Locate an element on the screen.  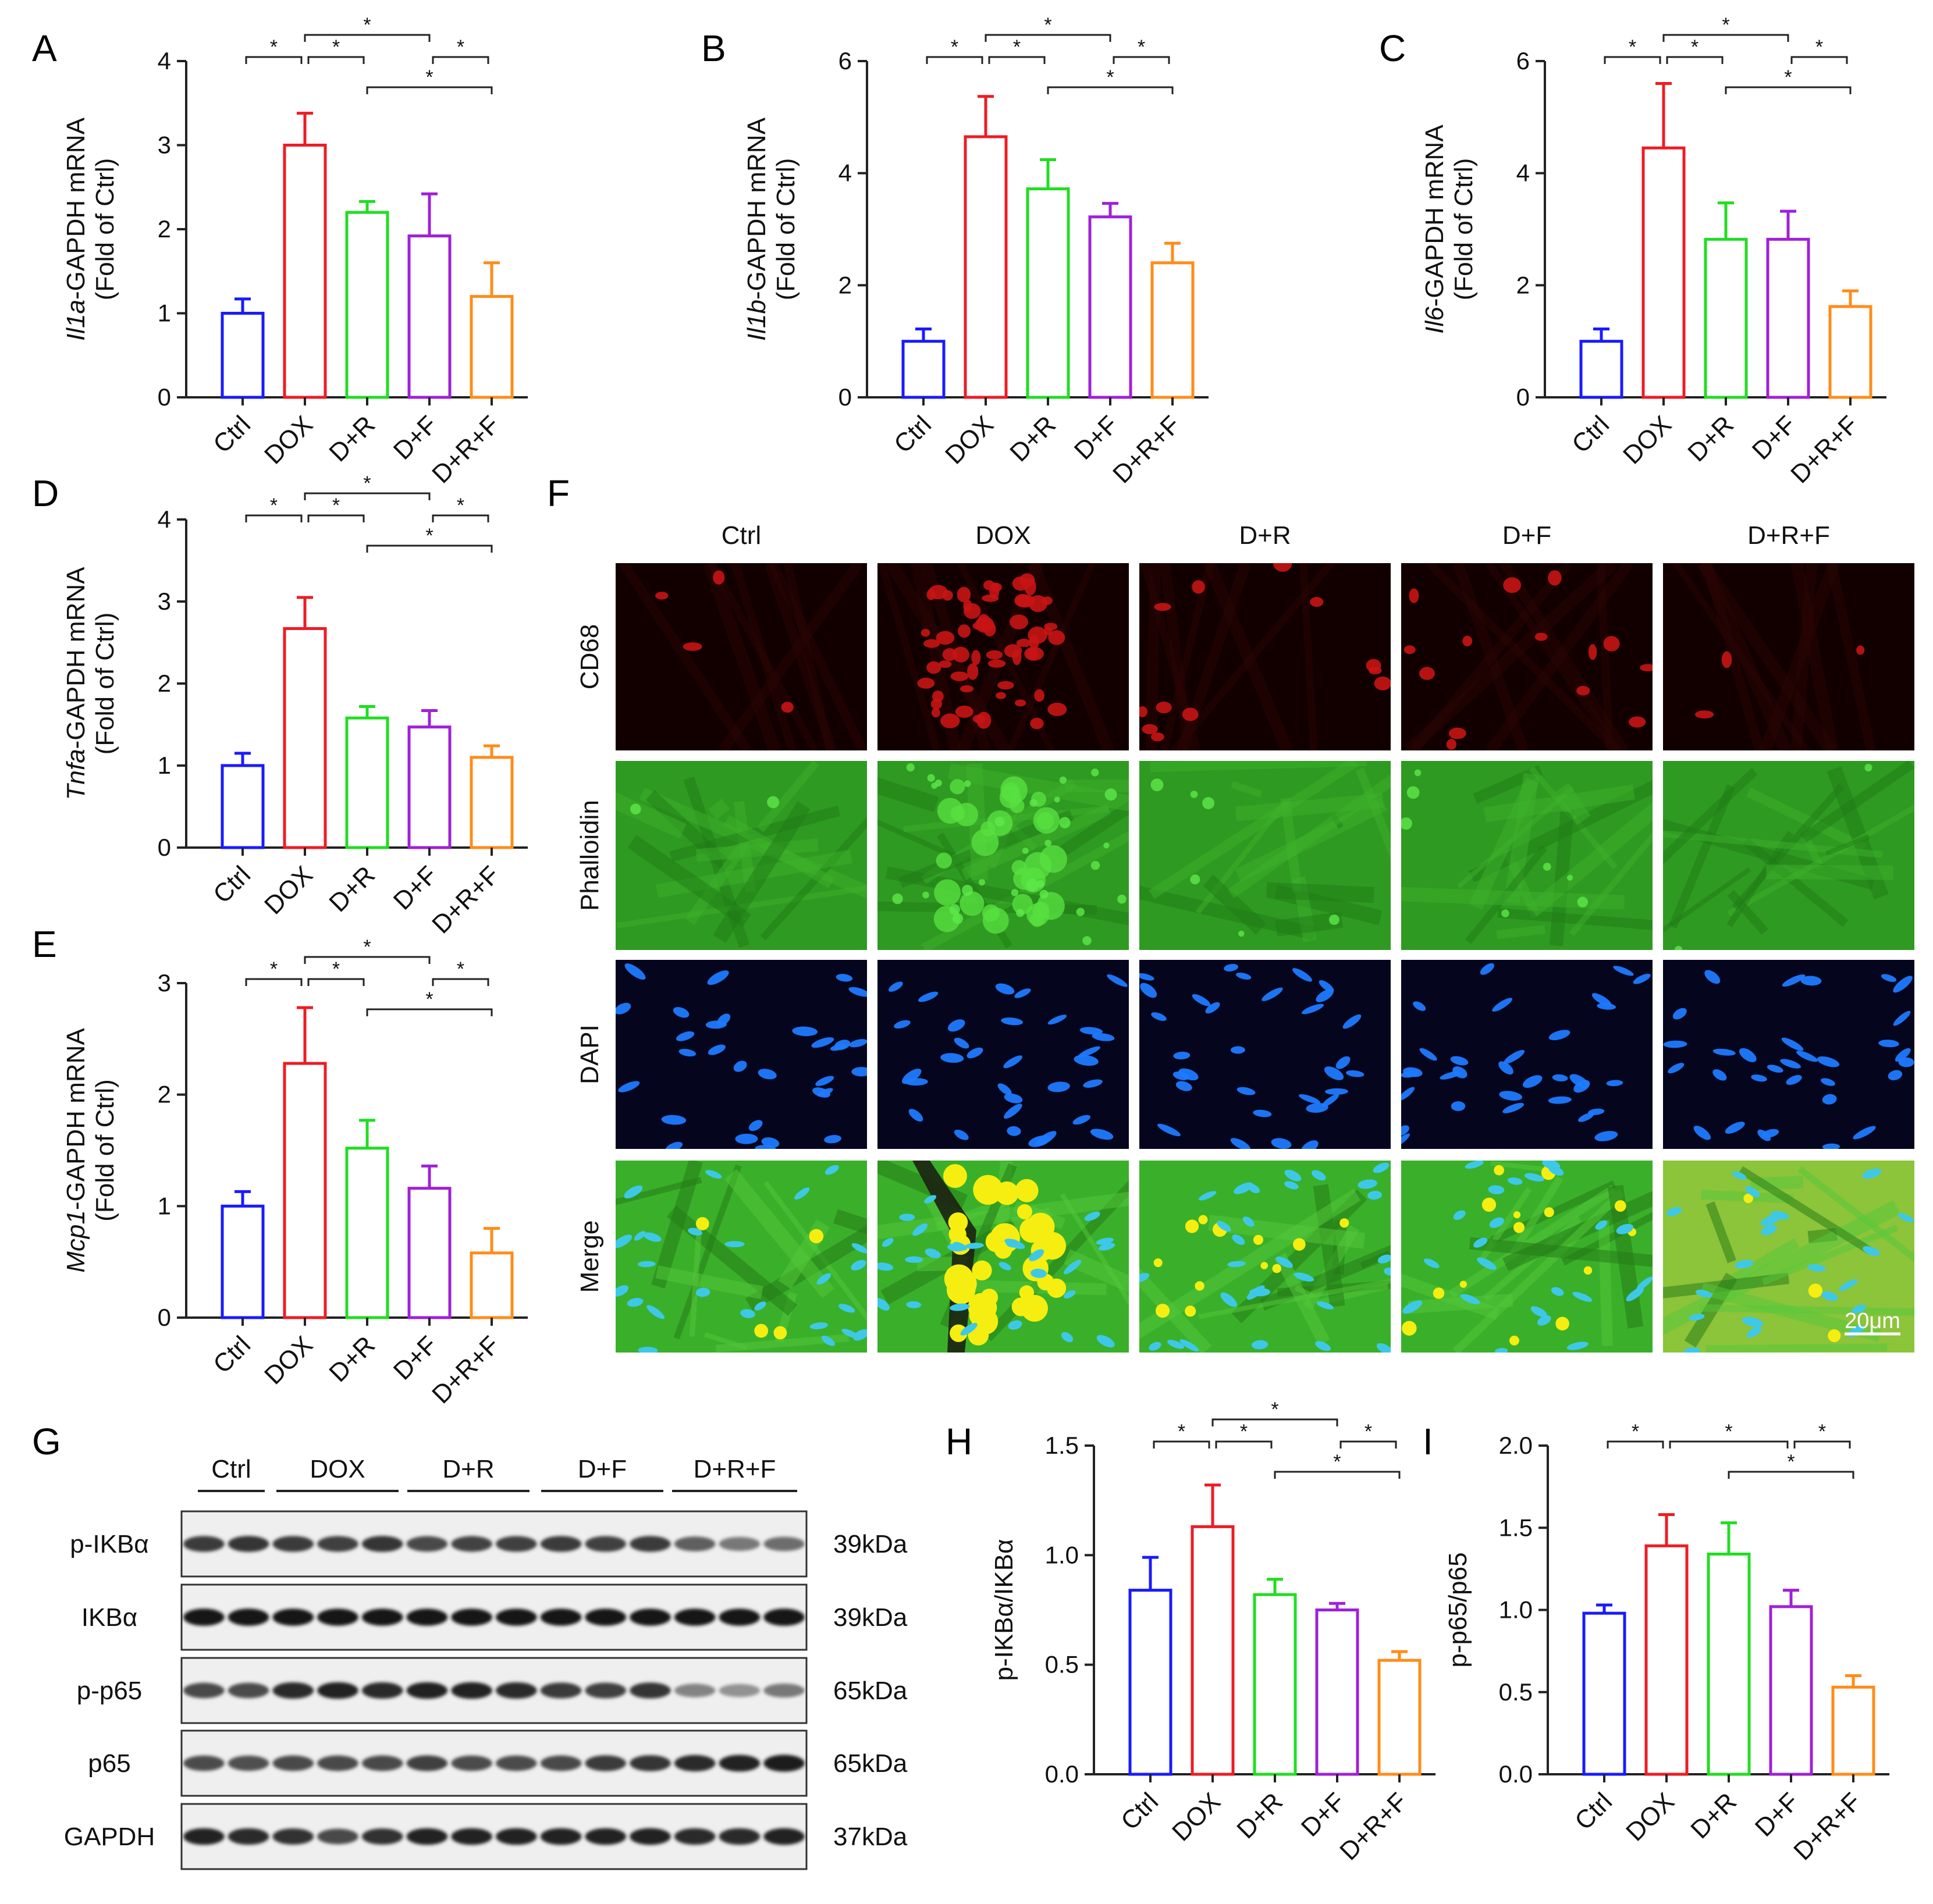
x-tick-label: Ctrl is located at coordinates (232, 434).